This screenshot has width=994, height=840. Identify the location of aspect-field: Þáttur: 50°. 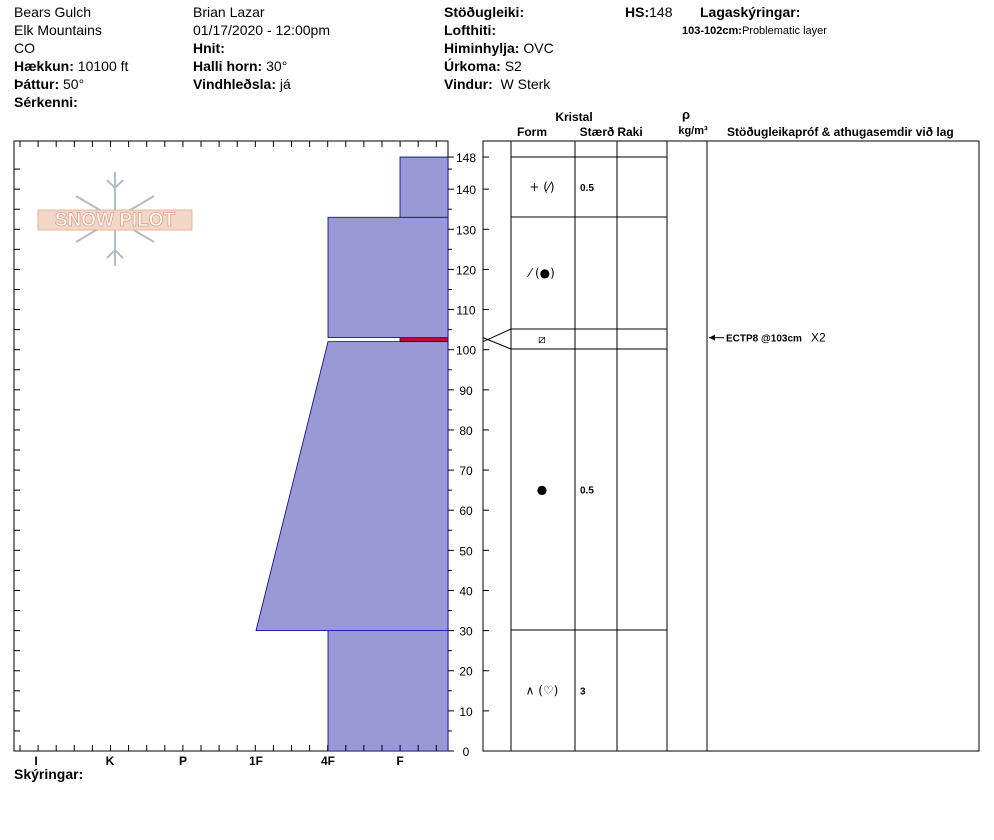
(49, 84).